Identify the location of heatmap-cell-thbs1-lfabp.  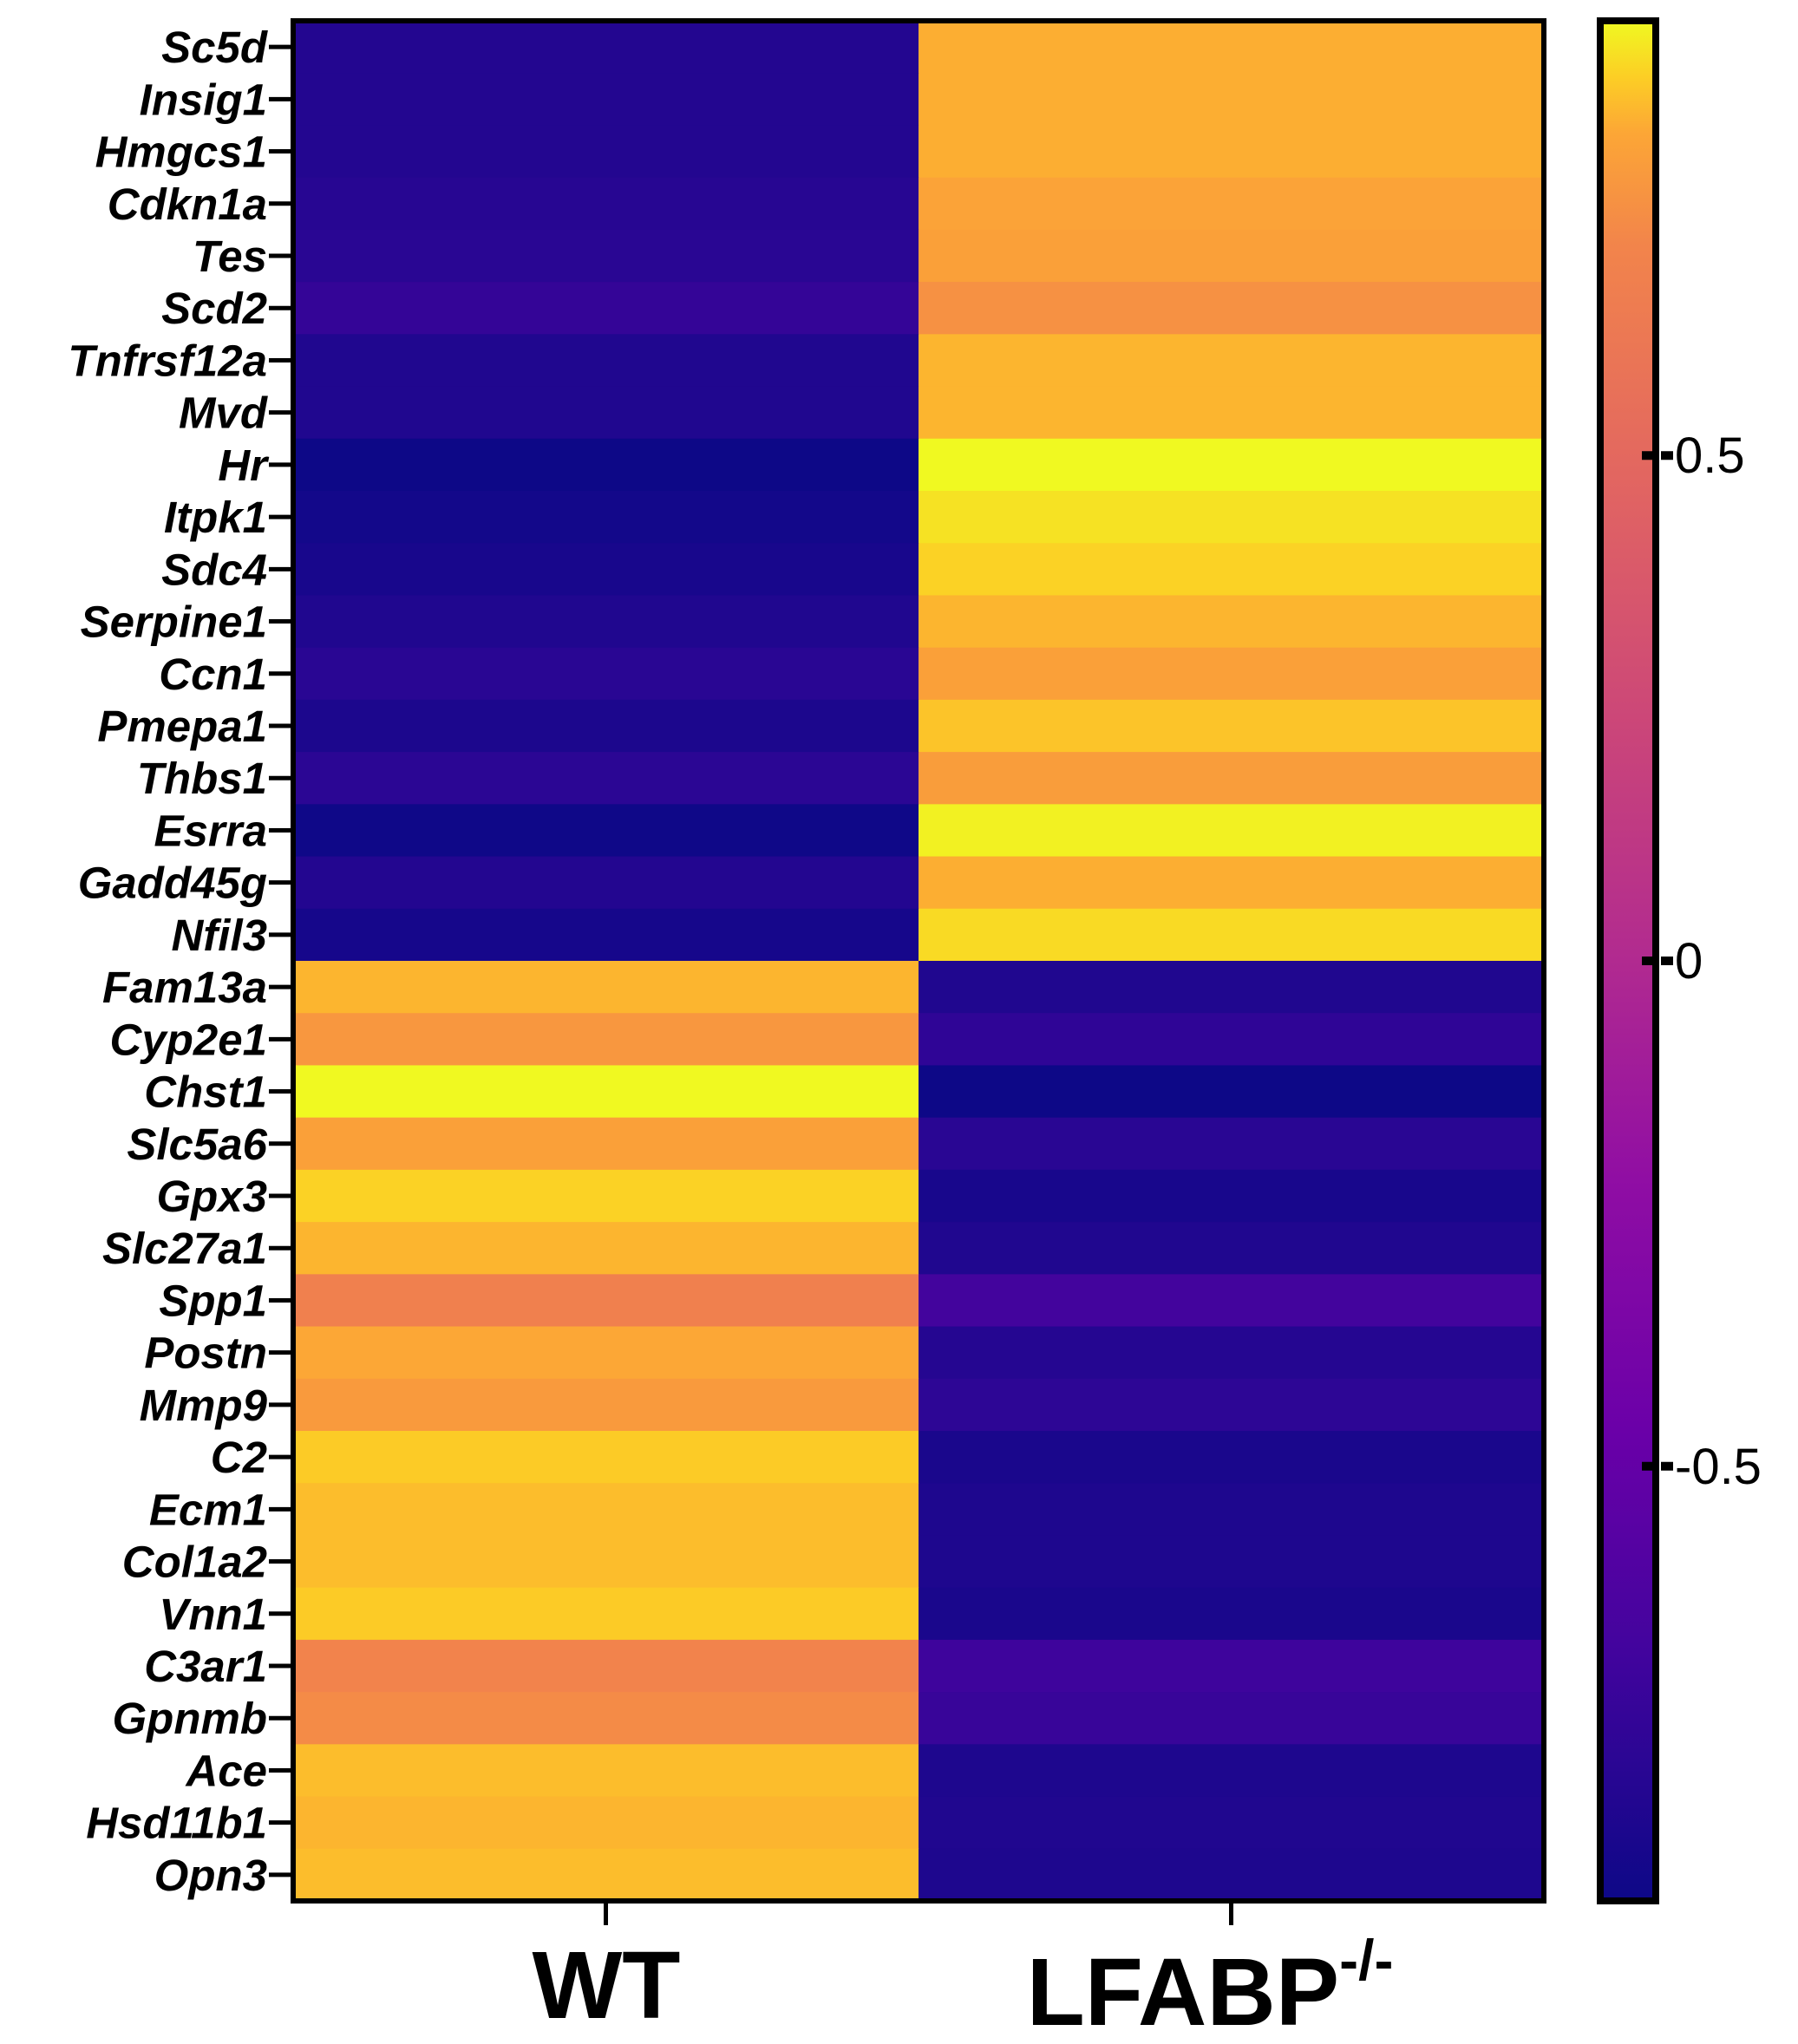
(1232, 778).